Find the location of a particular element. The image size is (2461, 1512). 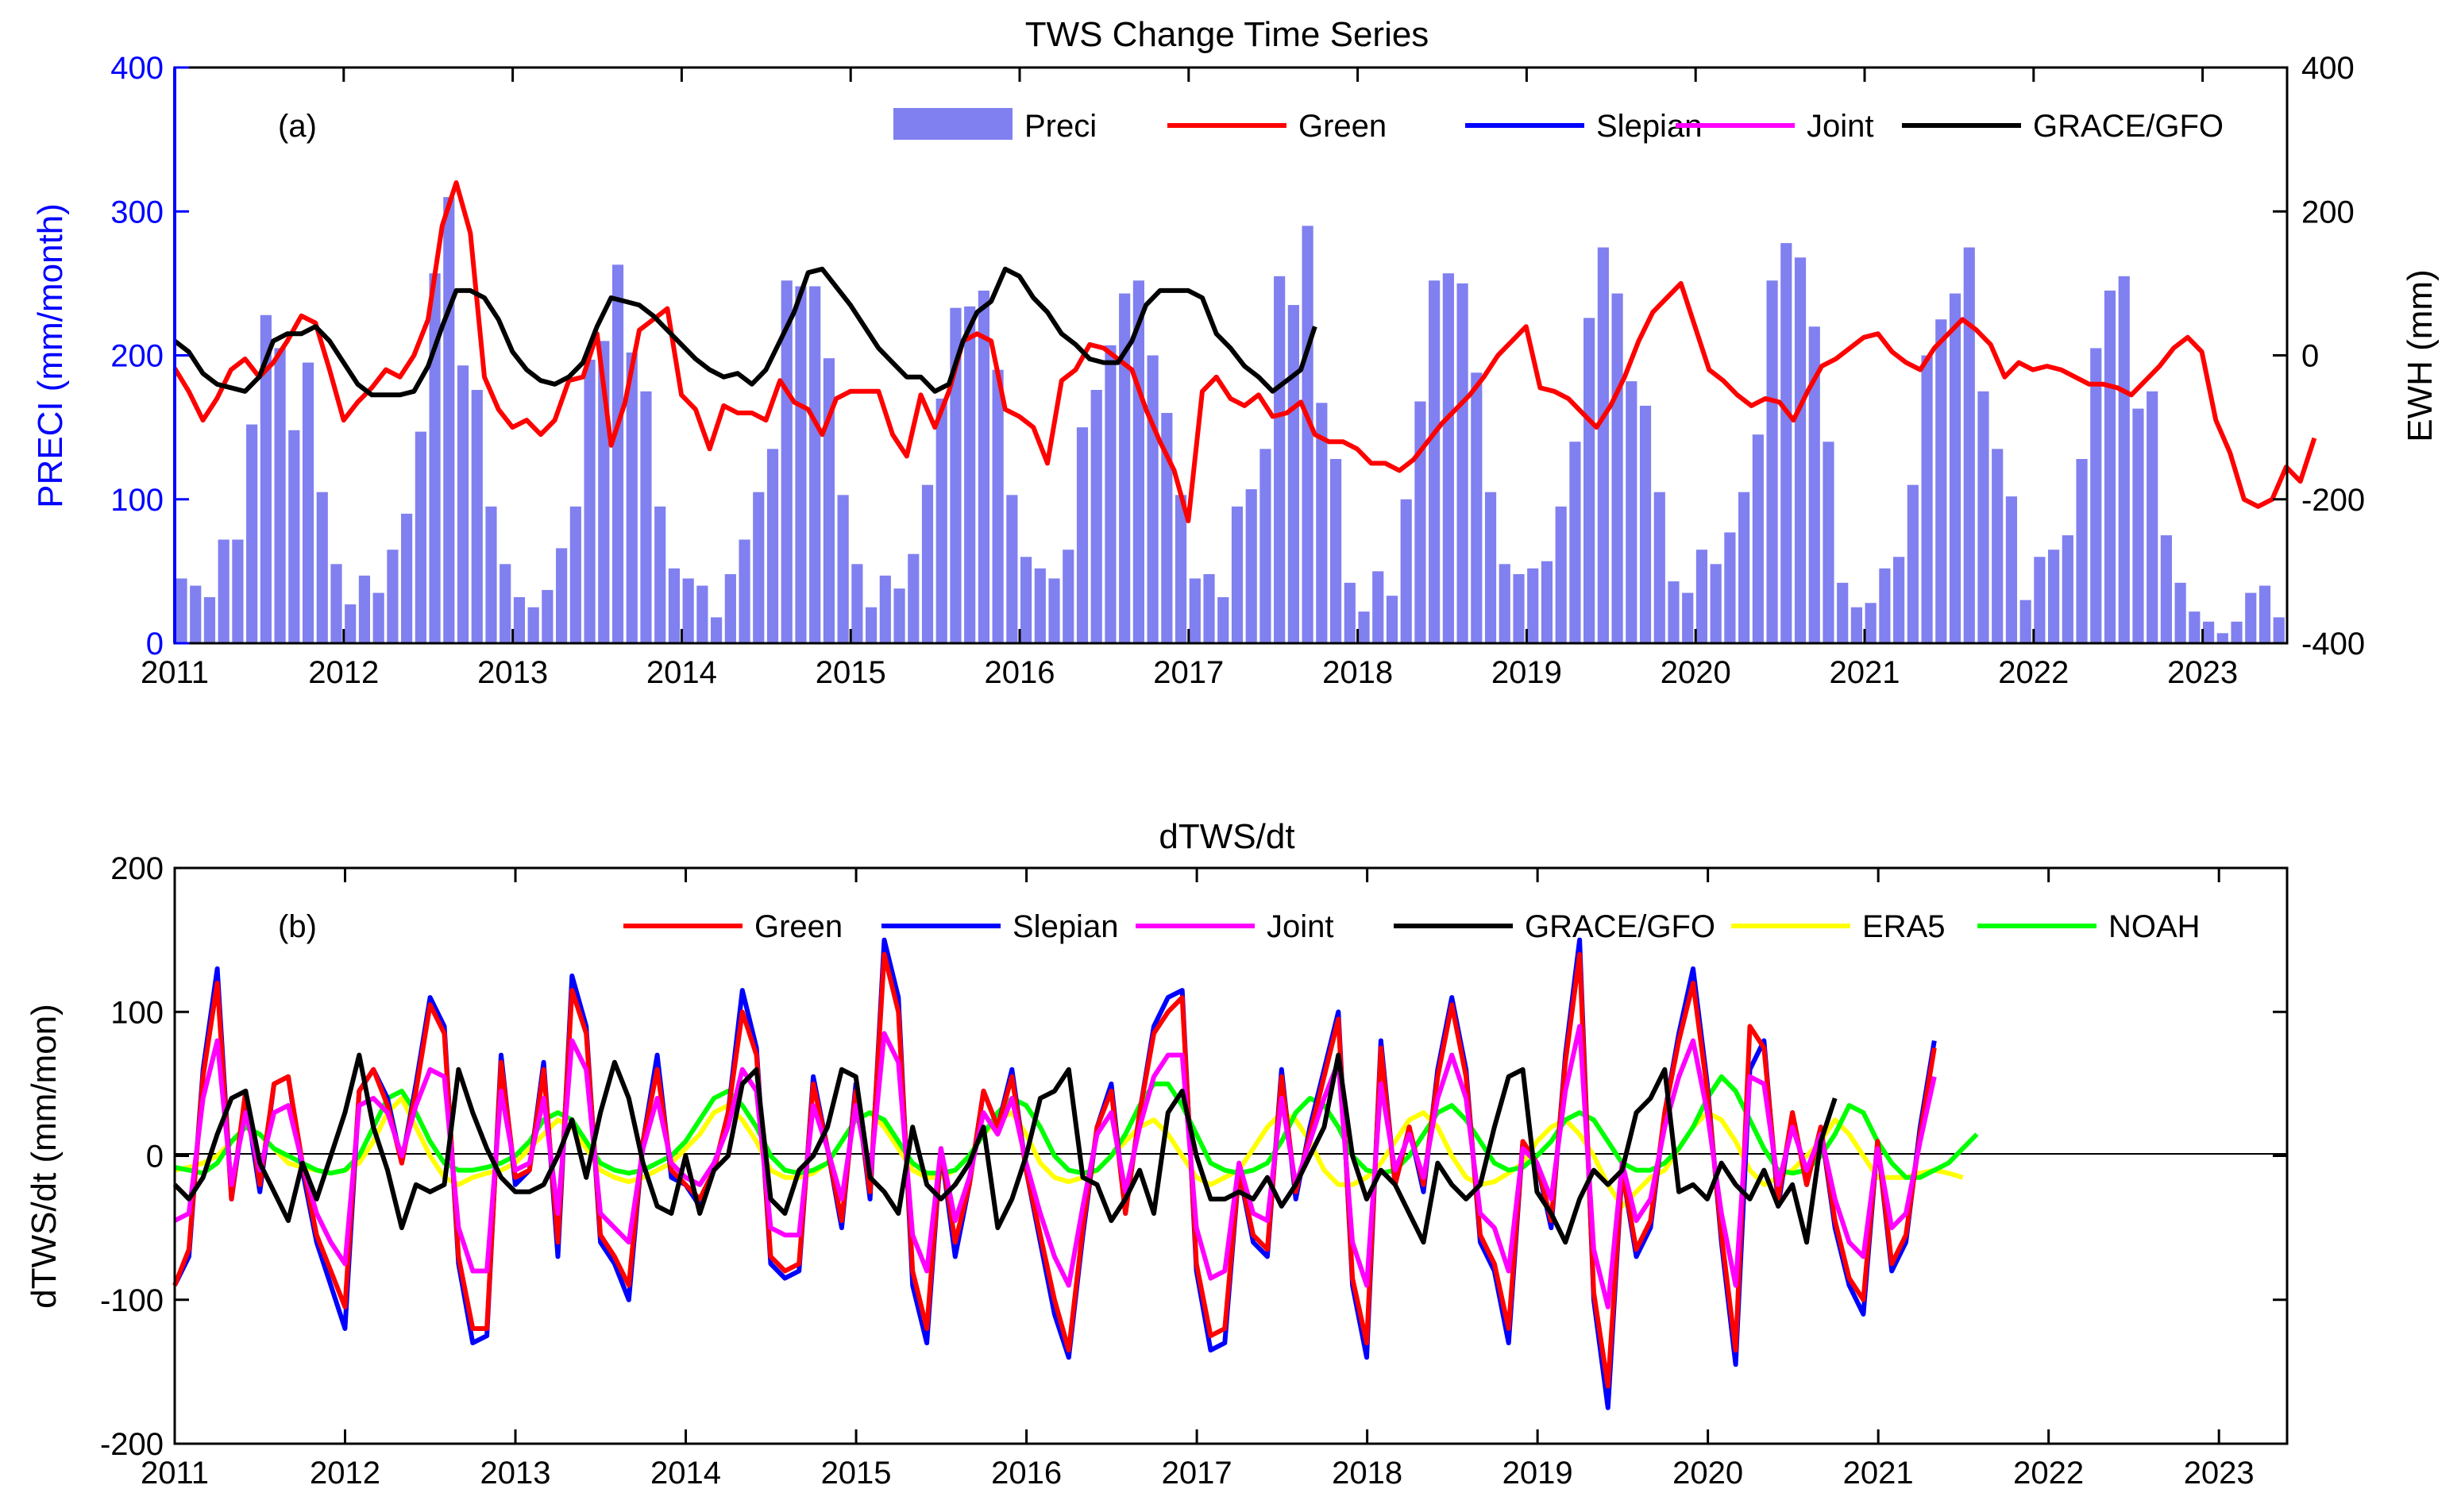

y-tick-label-right: 200 is located at coordinates (2328, 212).